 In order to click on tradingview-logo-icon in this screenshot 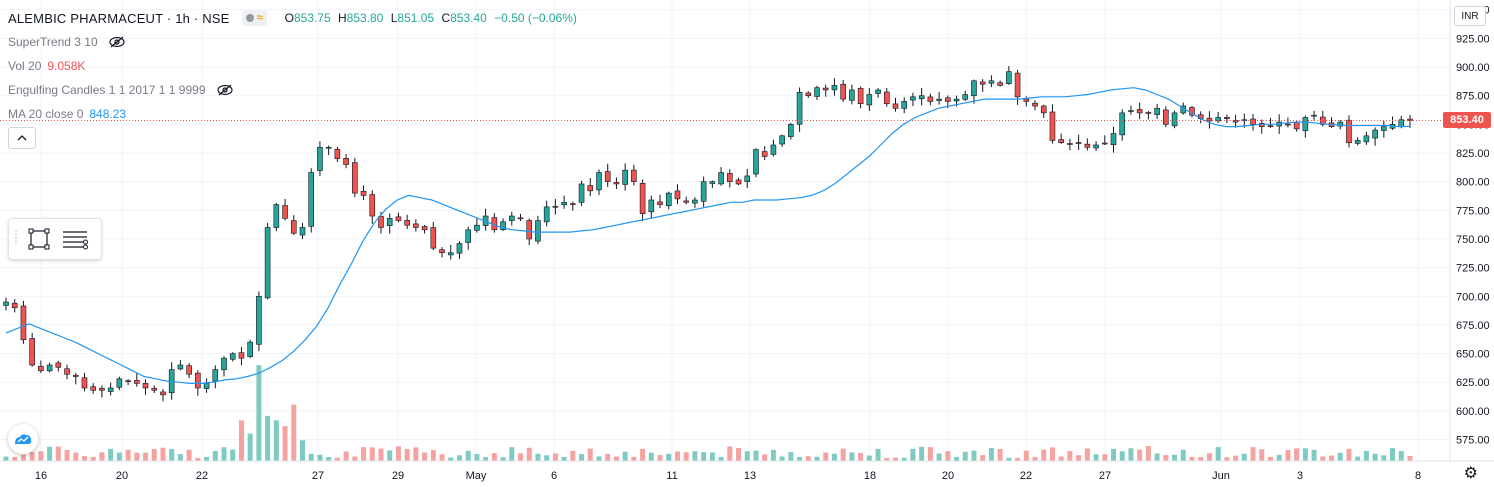, I will do `click(23, 439)`.